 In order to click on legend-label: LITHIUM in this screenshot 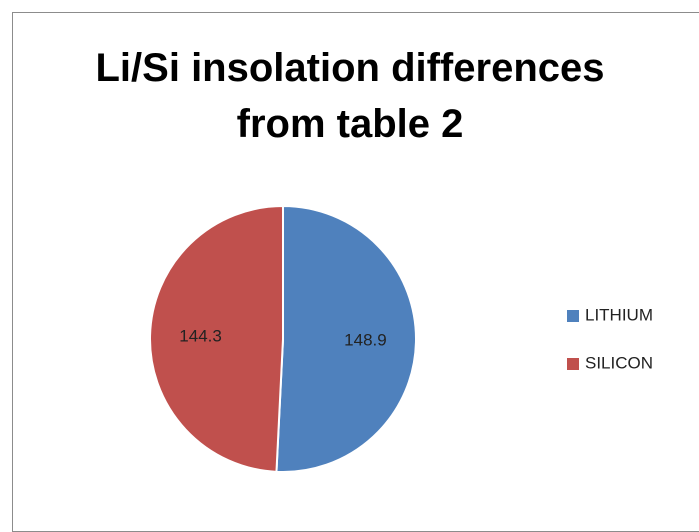, I will do `click(619, 314)`.